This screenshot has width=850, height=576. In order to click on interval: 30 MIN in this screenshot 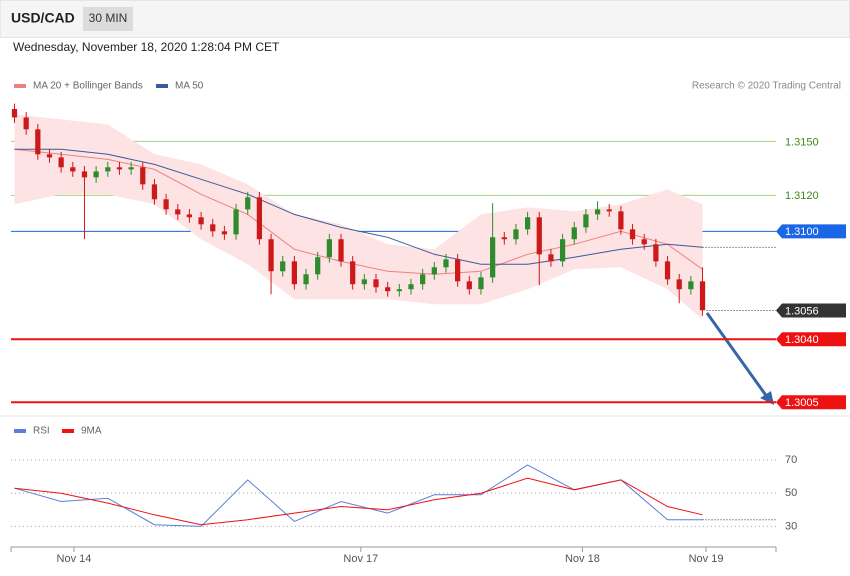, I will do `click(108, 18)`.